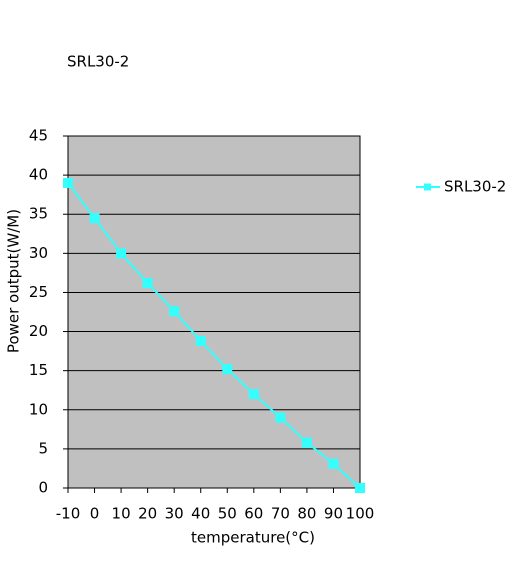  Describe the element at coordinates (306, 514) in the screenshot. I see `x-tick-label: 80` at that location.